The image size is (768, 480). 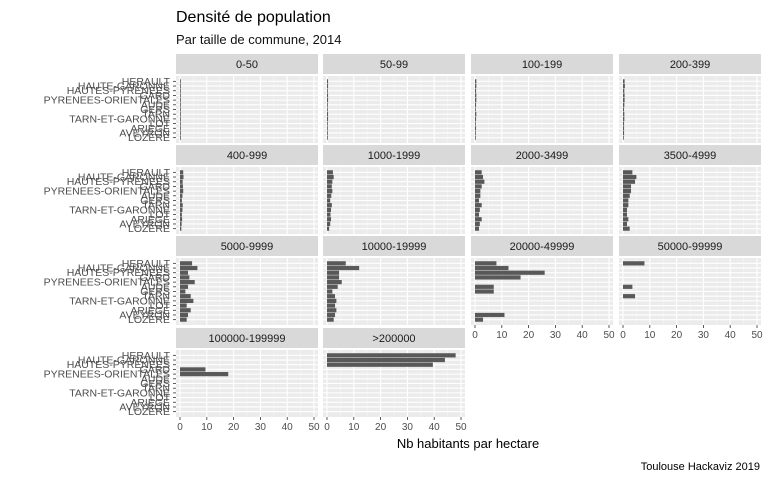 What do you see at coordinates (543, 288) in the screenshot?
I see `facet-panel: 20000-49999 0 10 20 30 40 50` at bounding box center [543, 288].